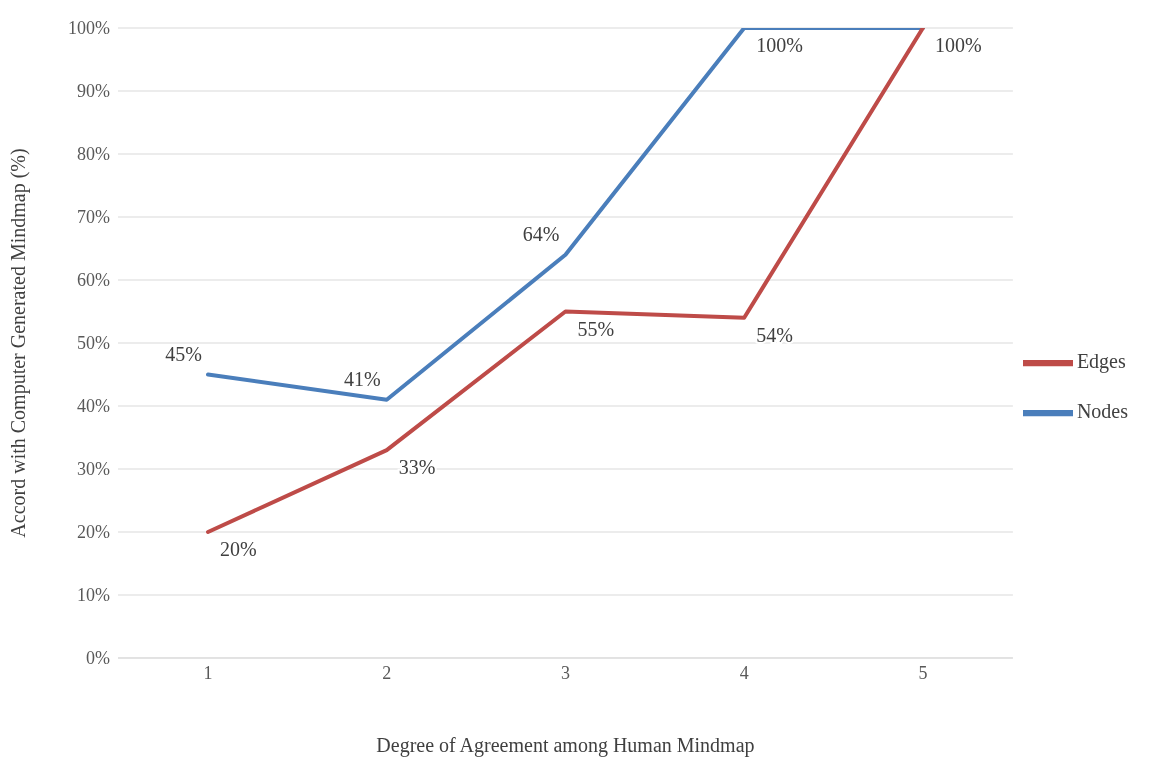  I want to click on y-tick-label: 60%, so click(93, 280).